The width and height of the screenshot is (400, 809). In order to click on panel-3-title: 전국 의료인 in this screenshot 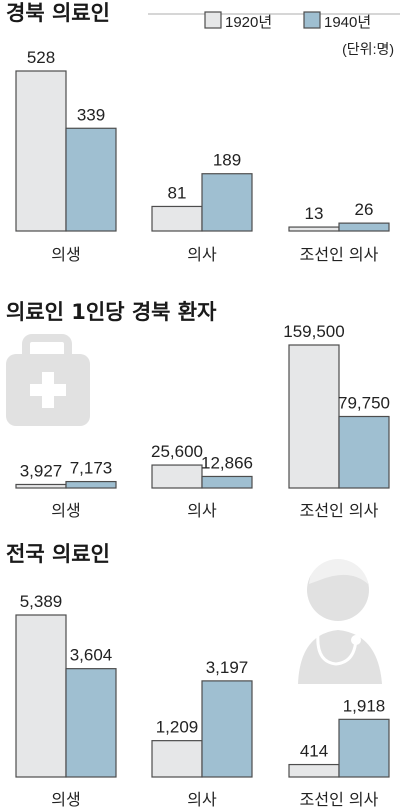, I will do `click(58, 554)`.